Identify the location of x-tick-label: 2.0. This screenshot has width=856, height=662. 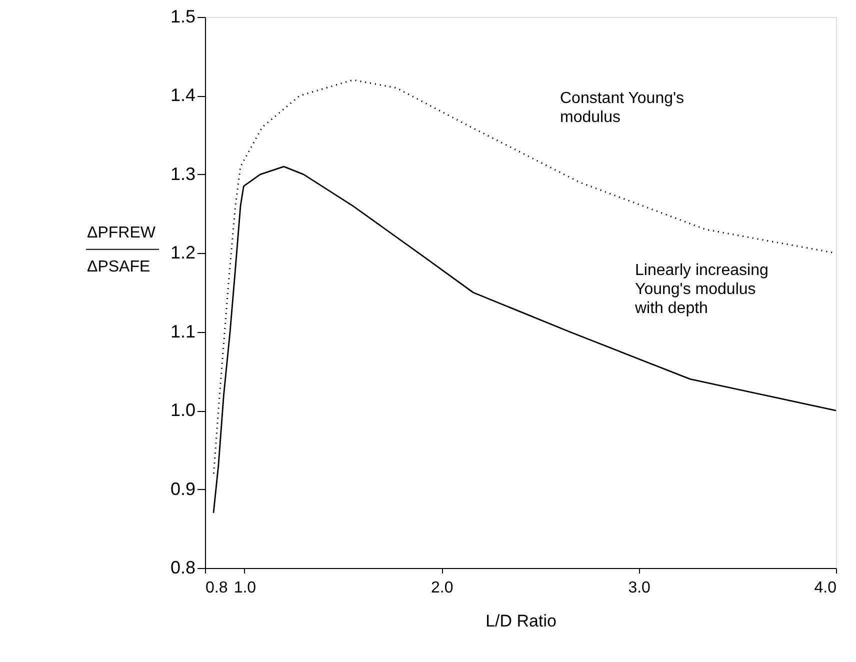
(442, 588).